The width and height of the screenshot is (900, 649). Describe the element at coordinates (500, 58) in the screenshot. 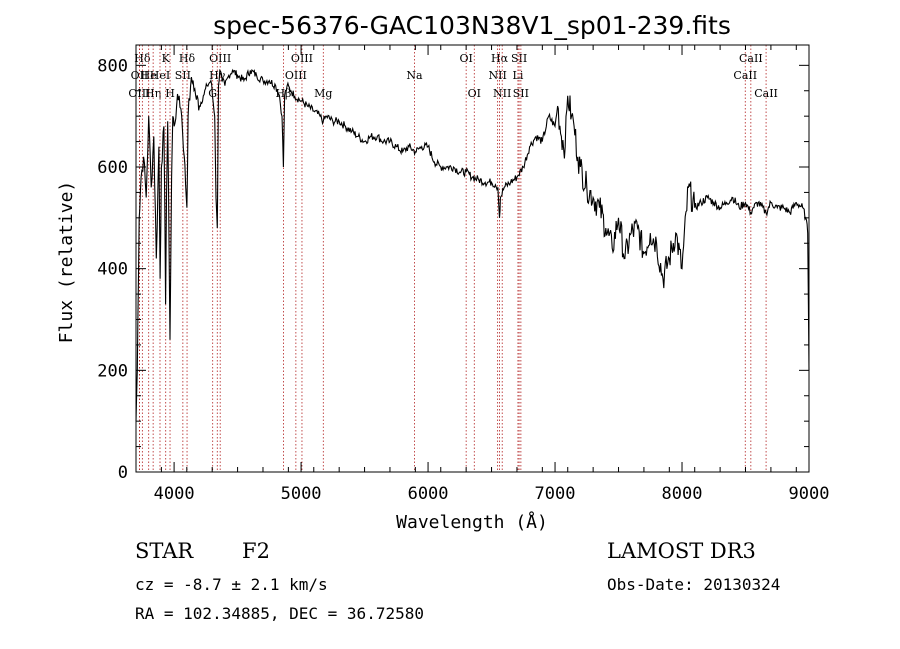

I see `line-marker-label: Hα` at that location.